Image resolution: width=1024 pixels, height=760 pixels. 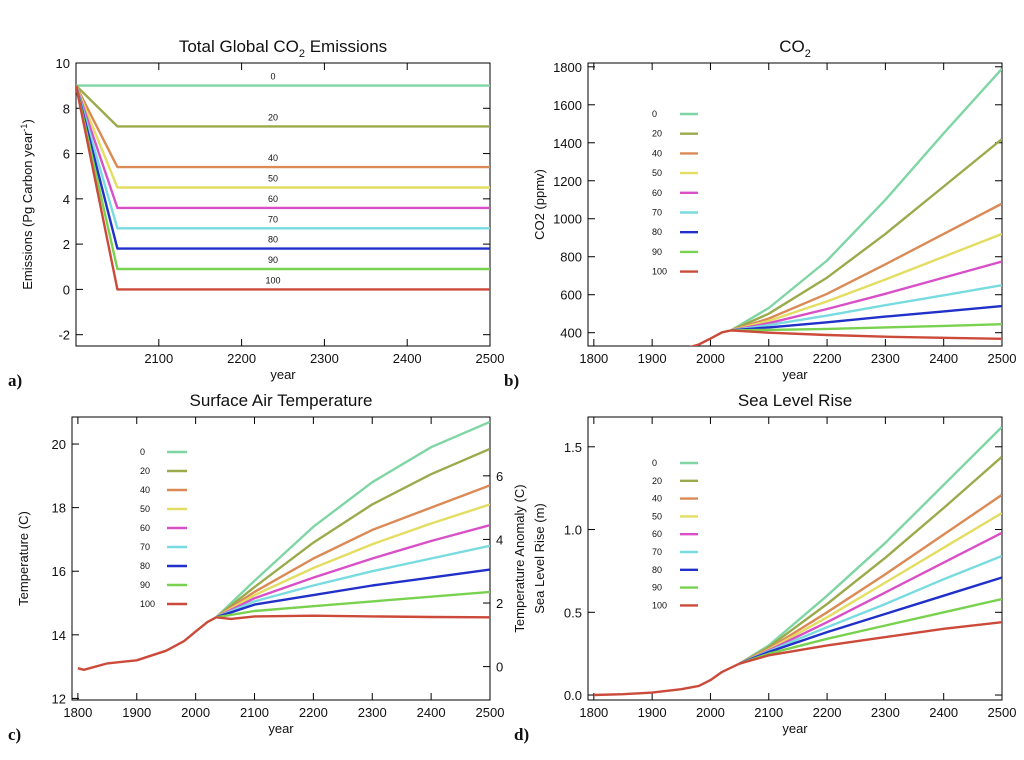 I want to click on y-tick-label: 800, so click(x=571, y=257).